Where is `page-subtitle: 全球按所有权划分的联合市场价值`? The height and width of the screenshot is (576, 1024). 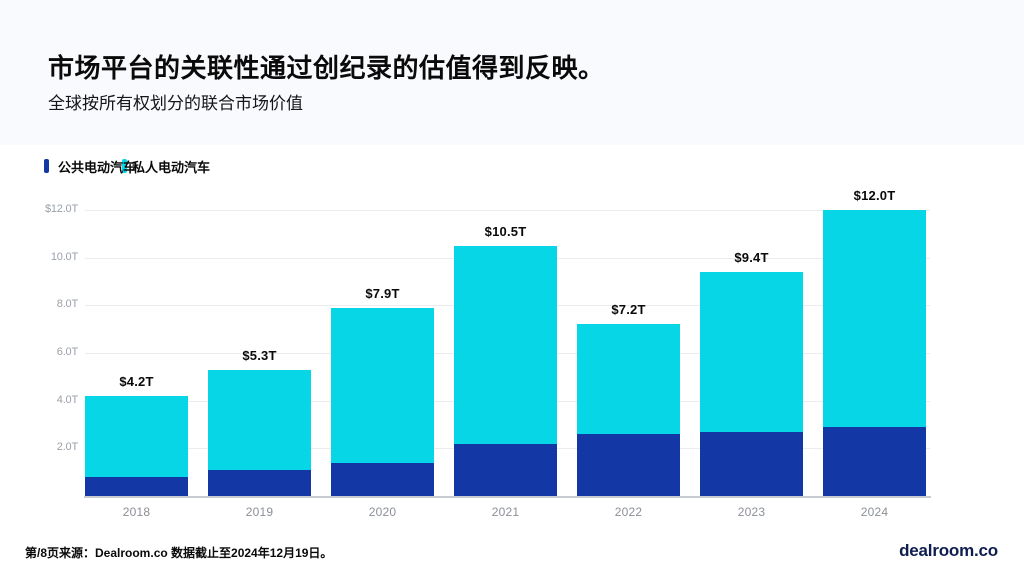 page-subtitle: 全球按所有权划分的联合市场价值 is located at coordinates (175, 103).